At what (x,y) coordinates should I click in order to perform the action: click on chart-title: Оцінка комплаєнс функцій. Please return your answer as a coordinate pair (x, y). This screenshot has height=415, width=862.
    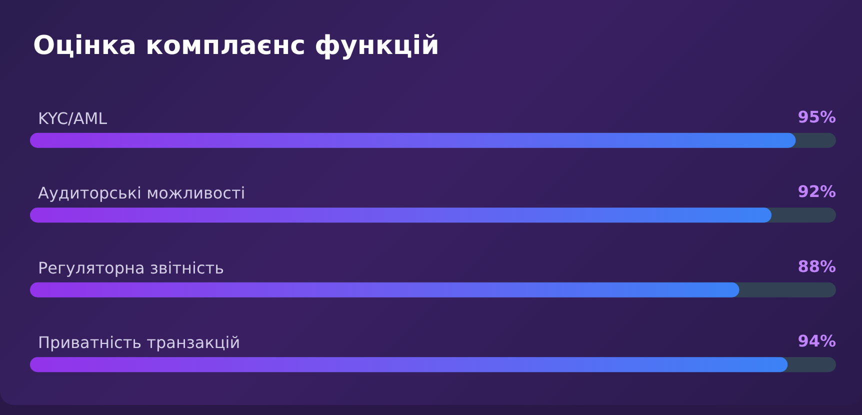
    Looking at the image, I should click on (236, 46).